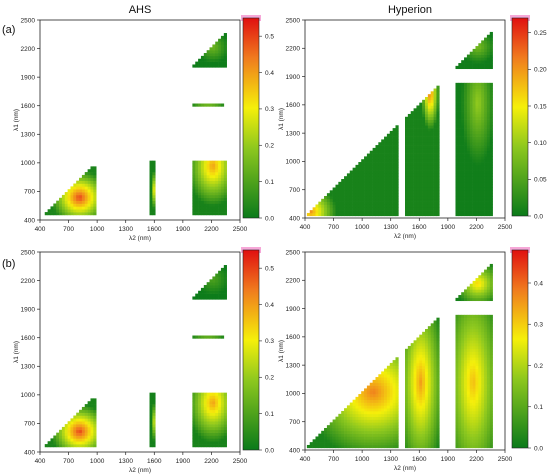 This screenshot has height=476, width=550. Describe the element at coordinates (28, 77) in the screenshot. I see `y-tick-label: 1900` at that location.